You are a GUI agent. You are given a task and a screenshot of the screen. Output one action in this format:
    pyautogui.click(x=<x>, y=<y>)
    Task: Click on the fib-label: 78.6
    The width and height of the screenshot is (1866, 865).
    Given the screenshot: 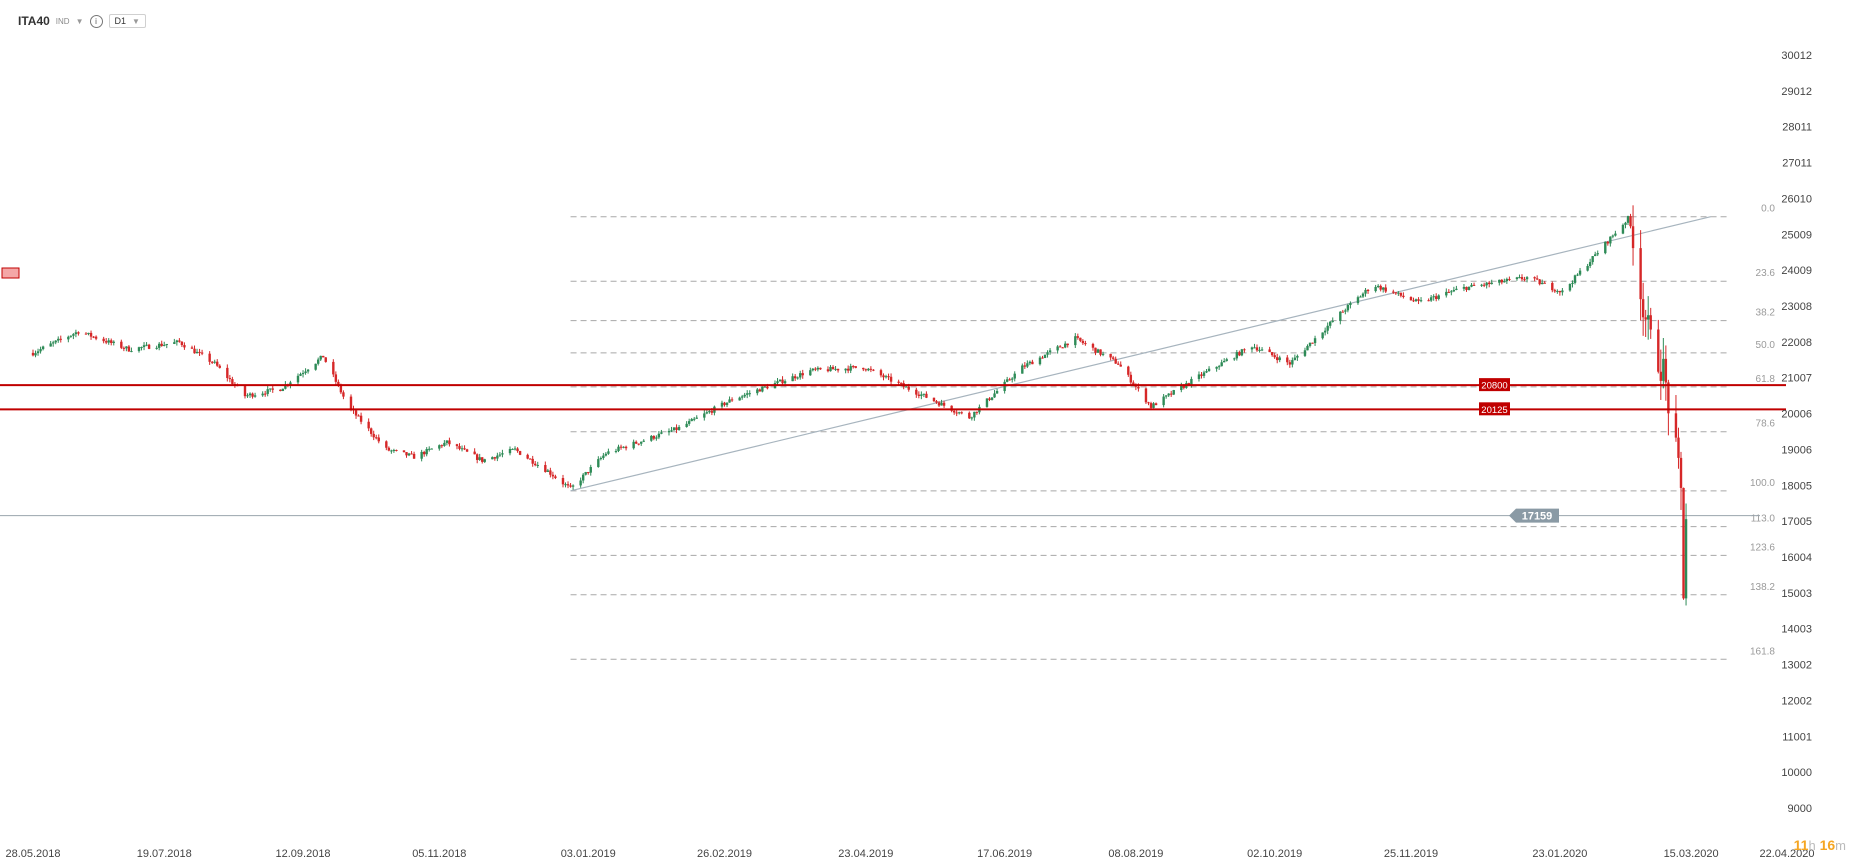 What is the action you would take?
    pyautogui.click(x=1766, y=424)
    